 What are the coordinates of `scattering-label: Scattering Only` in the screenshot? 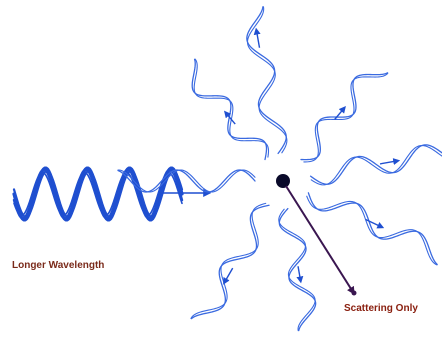 It's located at (381, 308).